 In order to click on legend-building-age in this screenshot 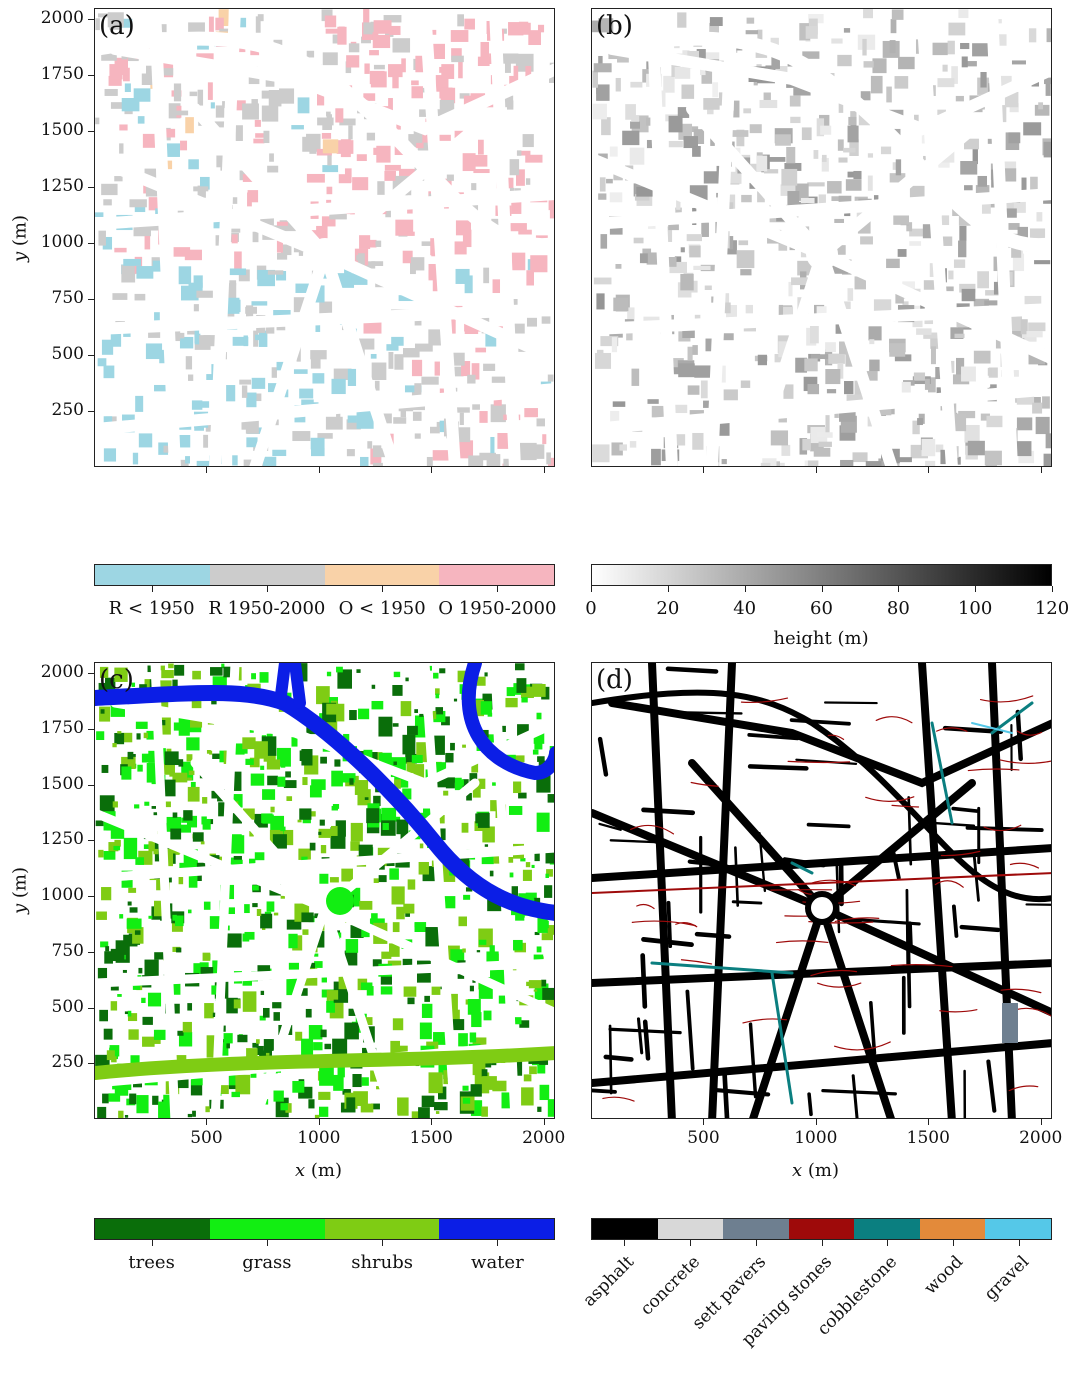, I will do `click(324, 575)`.